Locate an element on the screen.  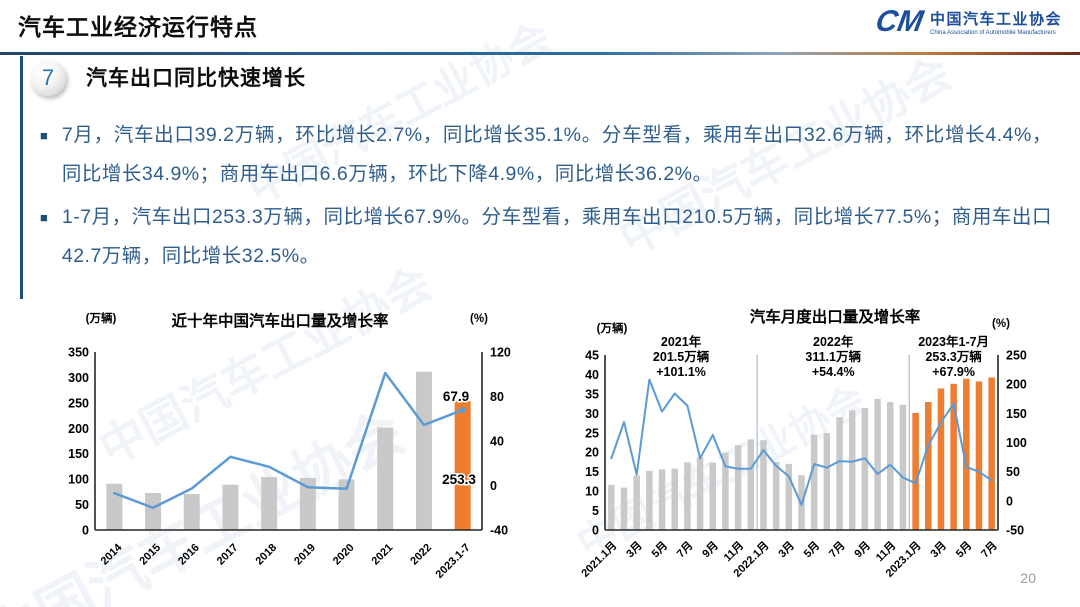
svg-text: 5 is located at coordinates (595, 511).